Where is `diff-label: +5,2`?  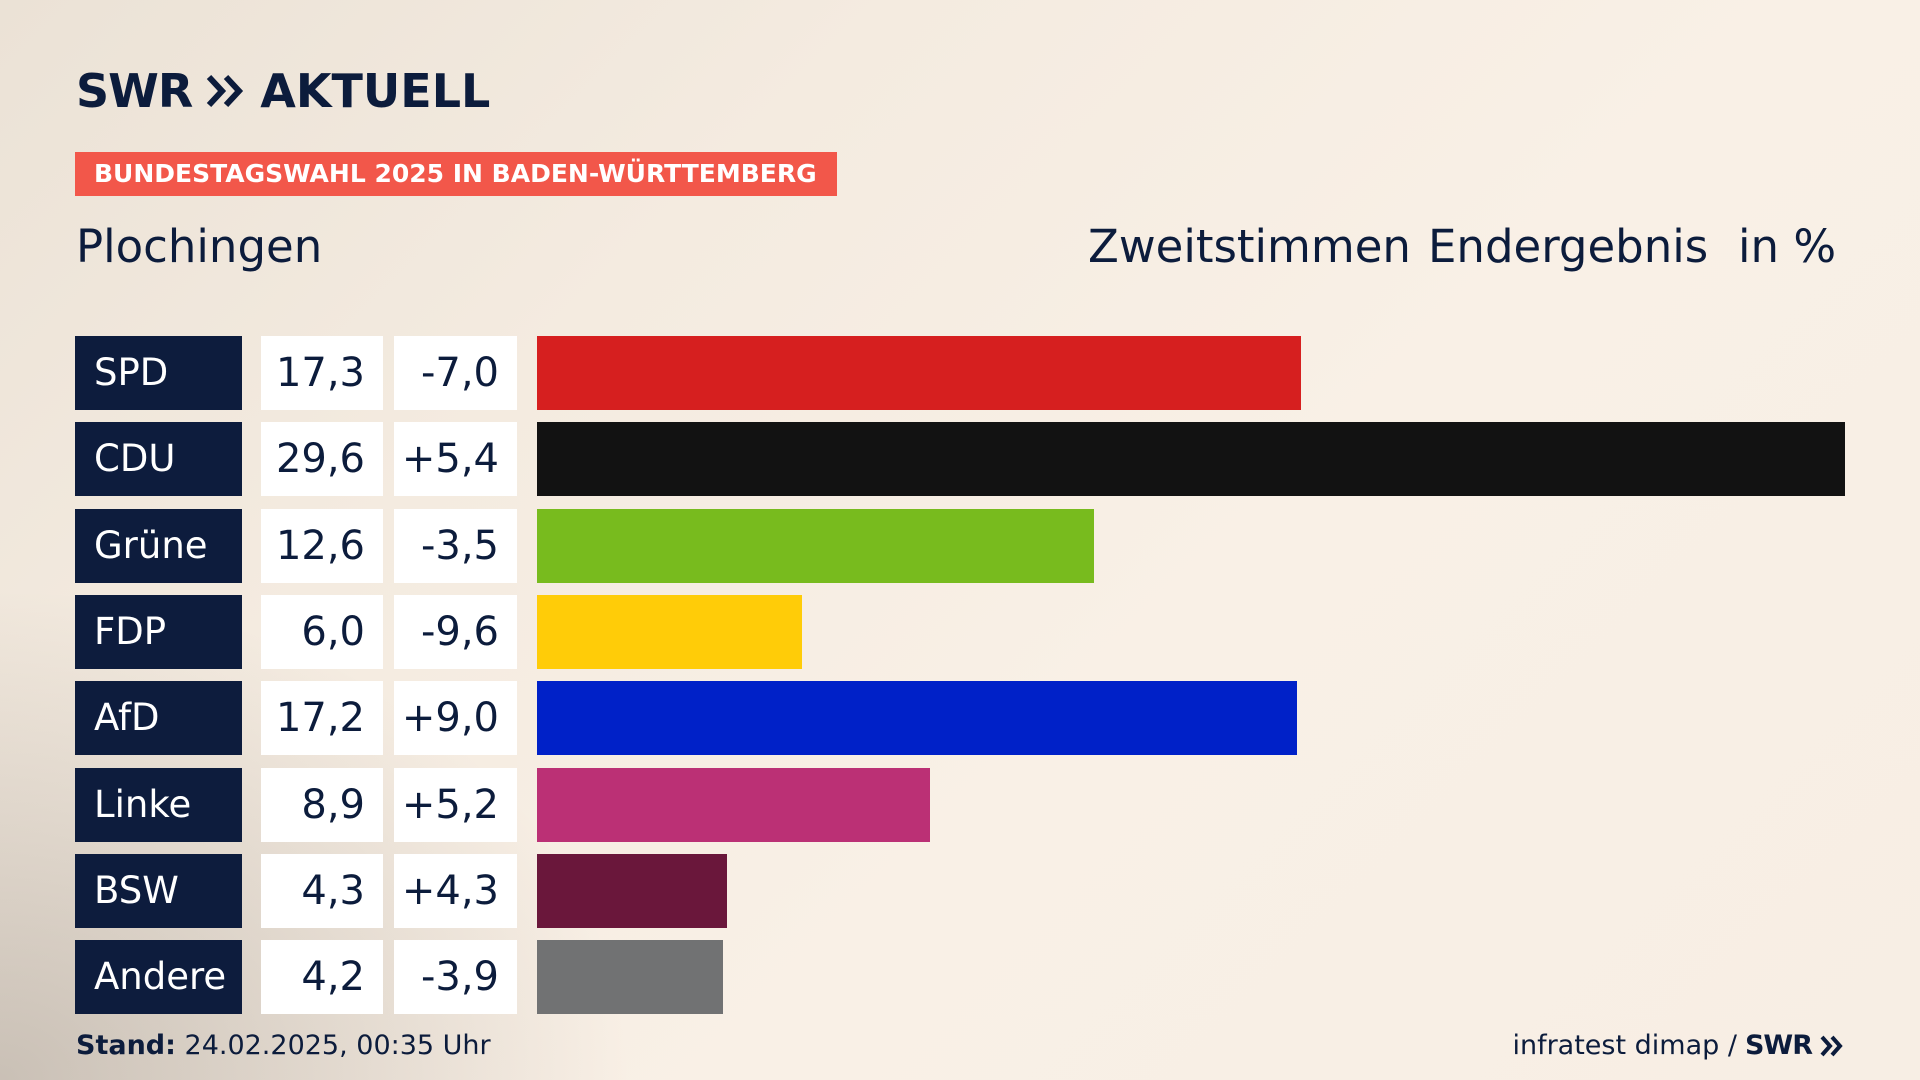 diff-label: +5,2 is located at coordinates (455, 805).